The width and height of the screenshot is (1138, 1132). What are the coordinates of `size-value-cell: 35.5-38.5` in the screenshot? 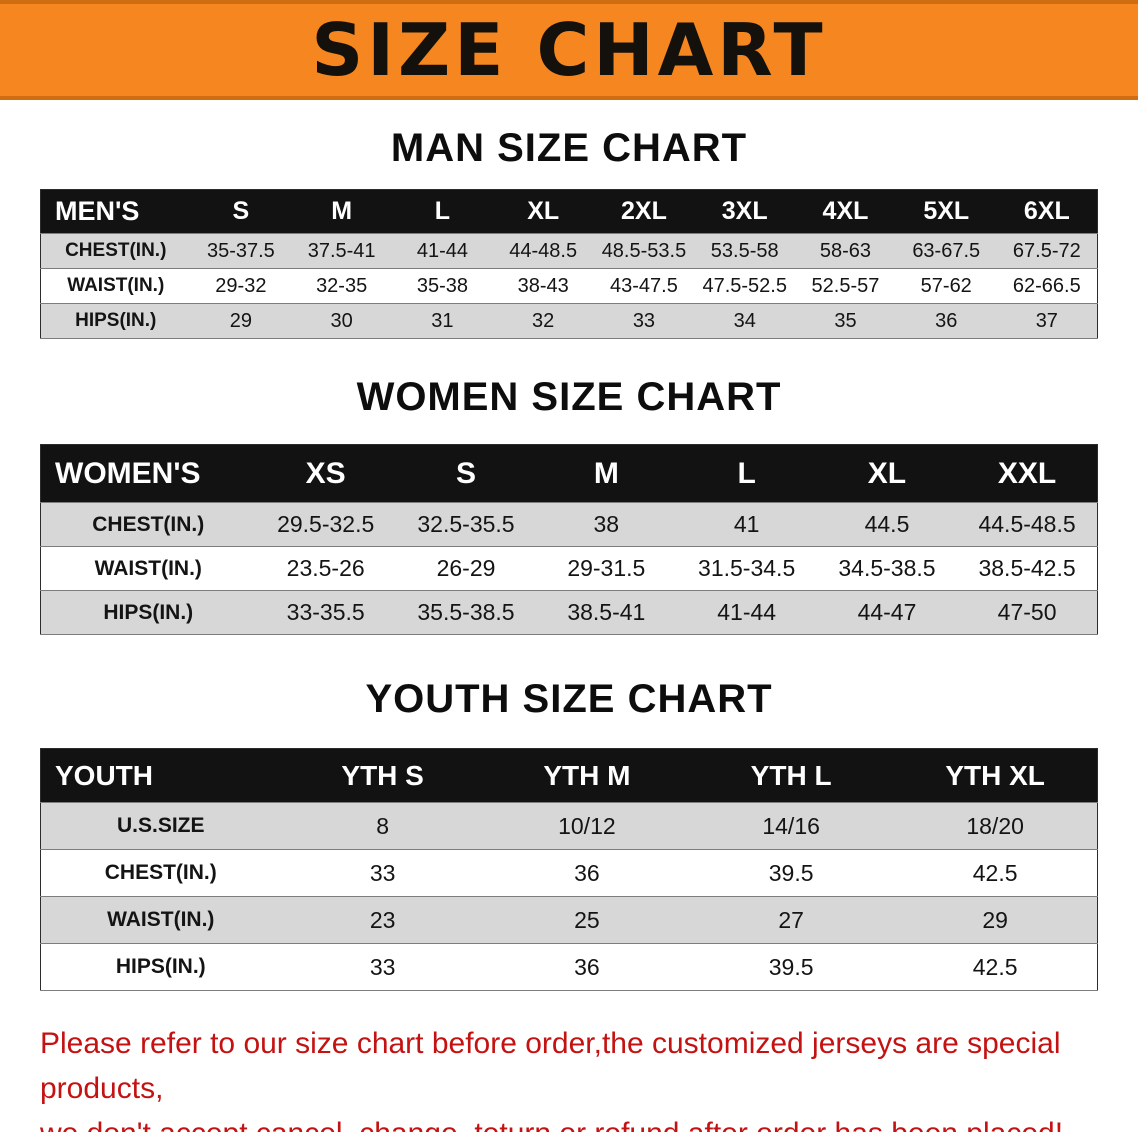 It's located at (466, 612).